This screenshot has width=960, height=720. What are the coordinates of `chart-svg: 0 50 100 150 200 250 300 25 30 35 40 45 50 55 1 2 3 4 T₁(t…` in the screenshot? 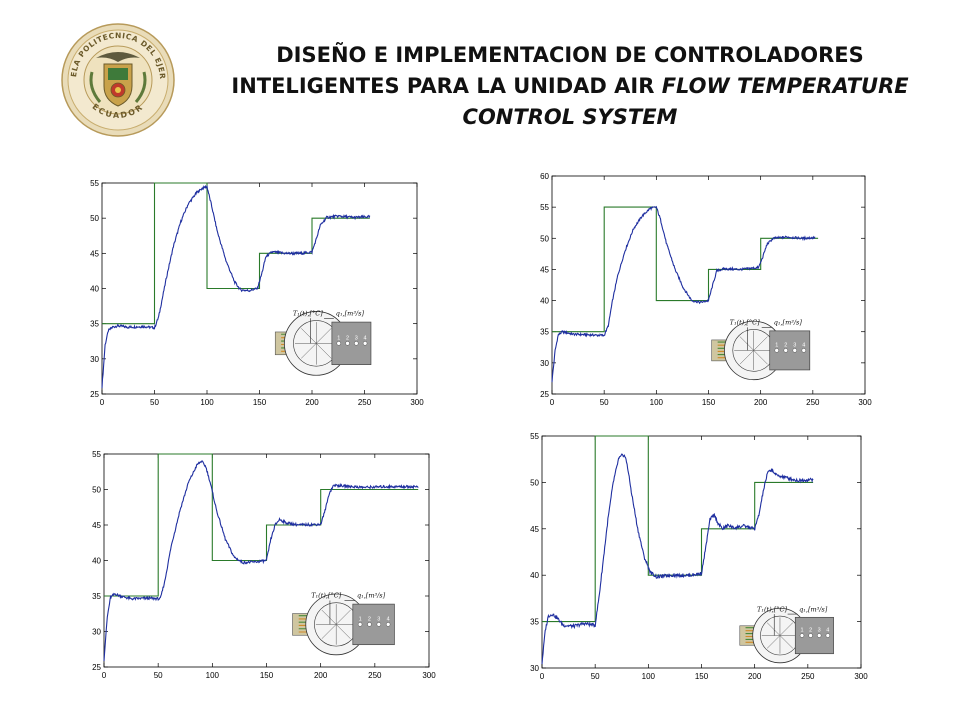 It's located at (264, 565).